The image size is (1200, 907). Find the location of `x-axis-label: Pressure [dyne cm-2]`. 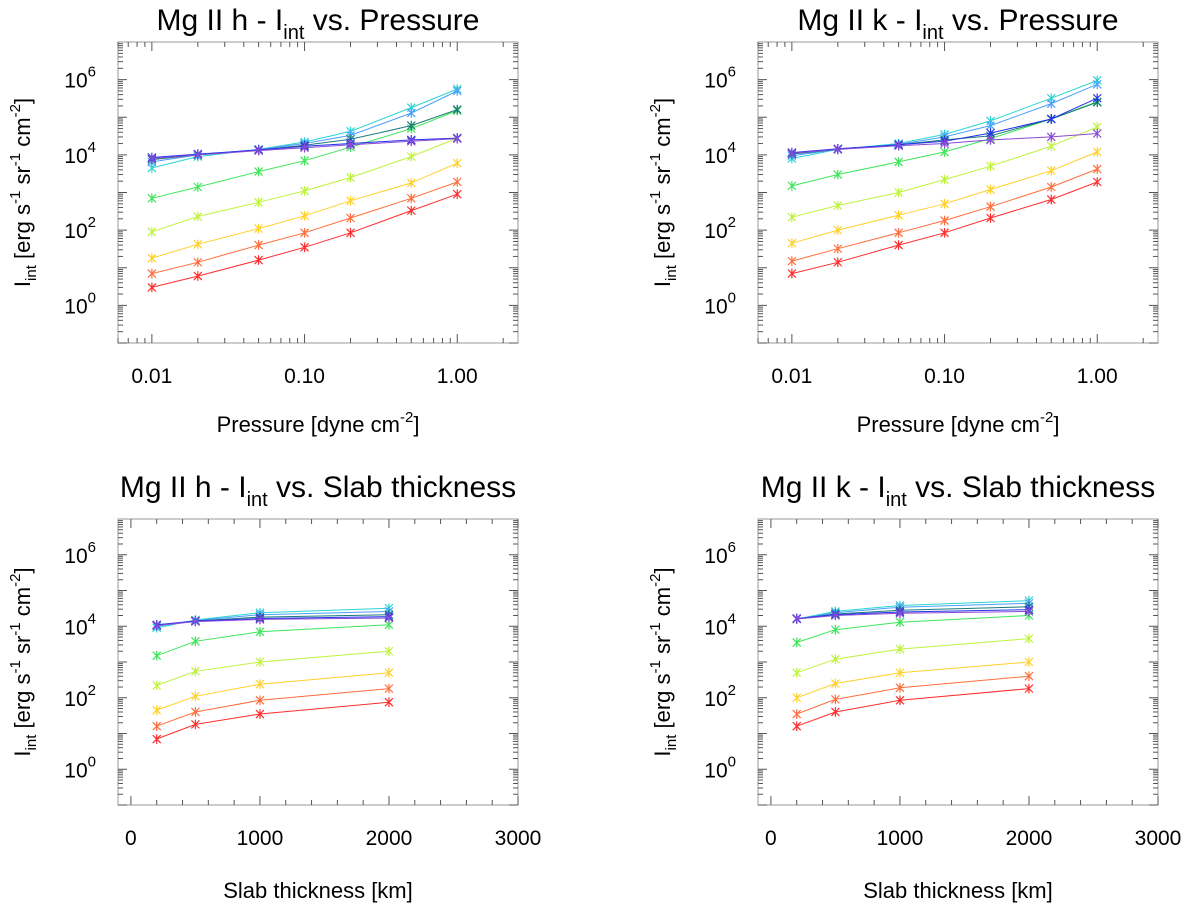

x-axis-label: Pressure [dyne cm-2] is located at coordinates (958, 423).